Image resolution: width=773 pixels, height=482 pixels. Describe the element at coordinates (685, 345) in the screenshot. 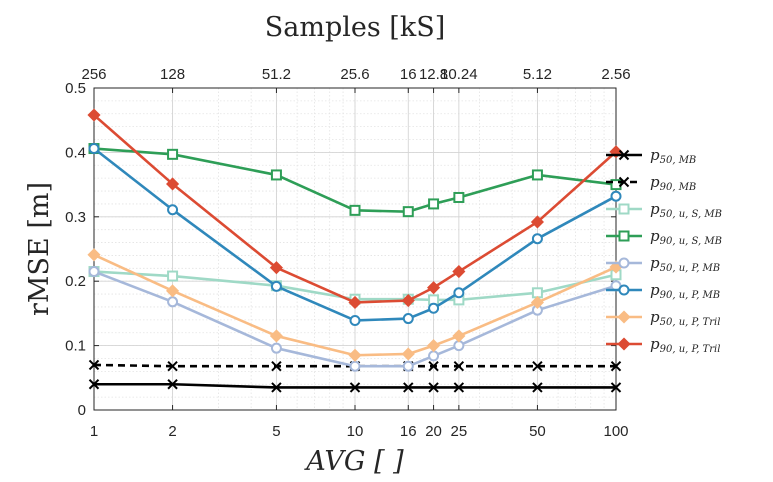

I see `legend-item: p90, u, P, Tril` at that location.